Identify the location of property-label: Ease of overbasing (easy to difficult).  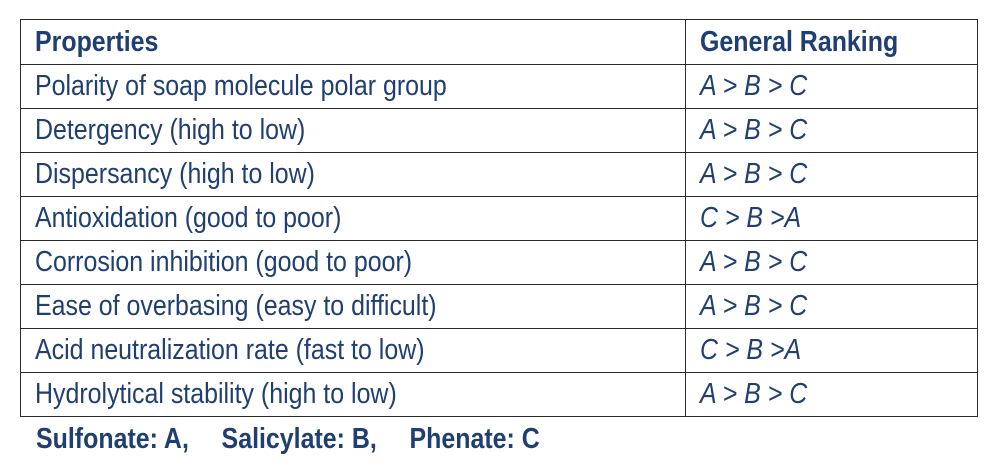
(236, 306).